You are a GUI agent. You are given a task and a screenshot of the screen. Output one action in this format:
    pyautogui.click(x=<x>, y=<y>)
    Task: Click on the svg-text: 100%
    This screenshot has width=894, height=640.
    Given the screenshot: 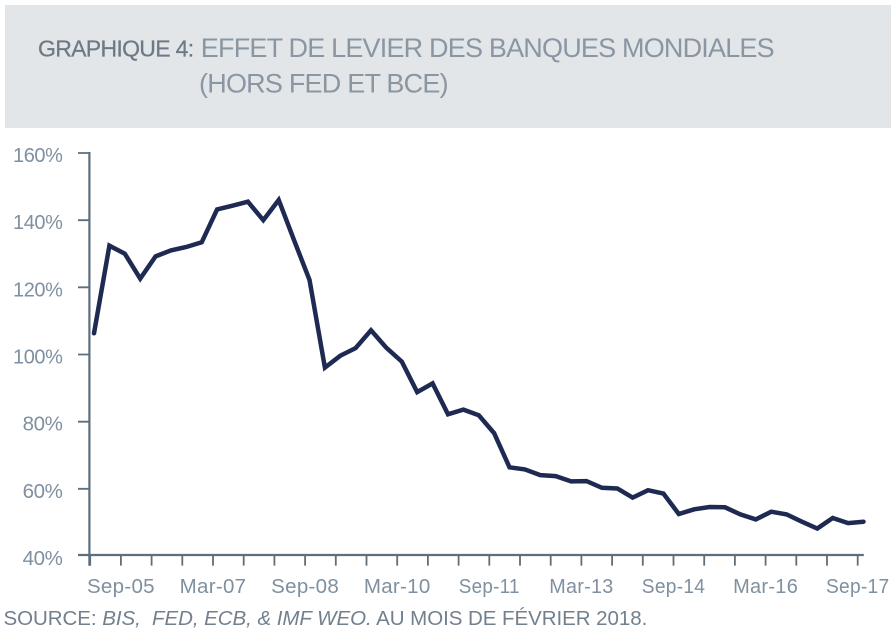 What is the action you would take?
    pyautogui.click(x=38, y=357)
    